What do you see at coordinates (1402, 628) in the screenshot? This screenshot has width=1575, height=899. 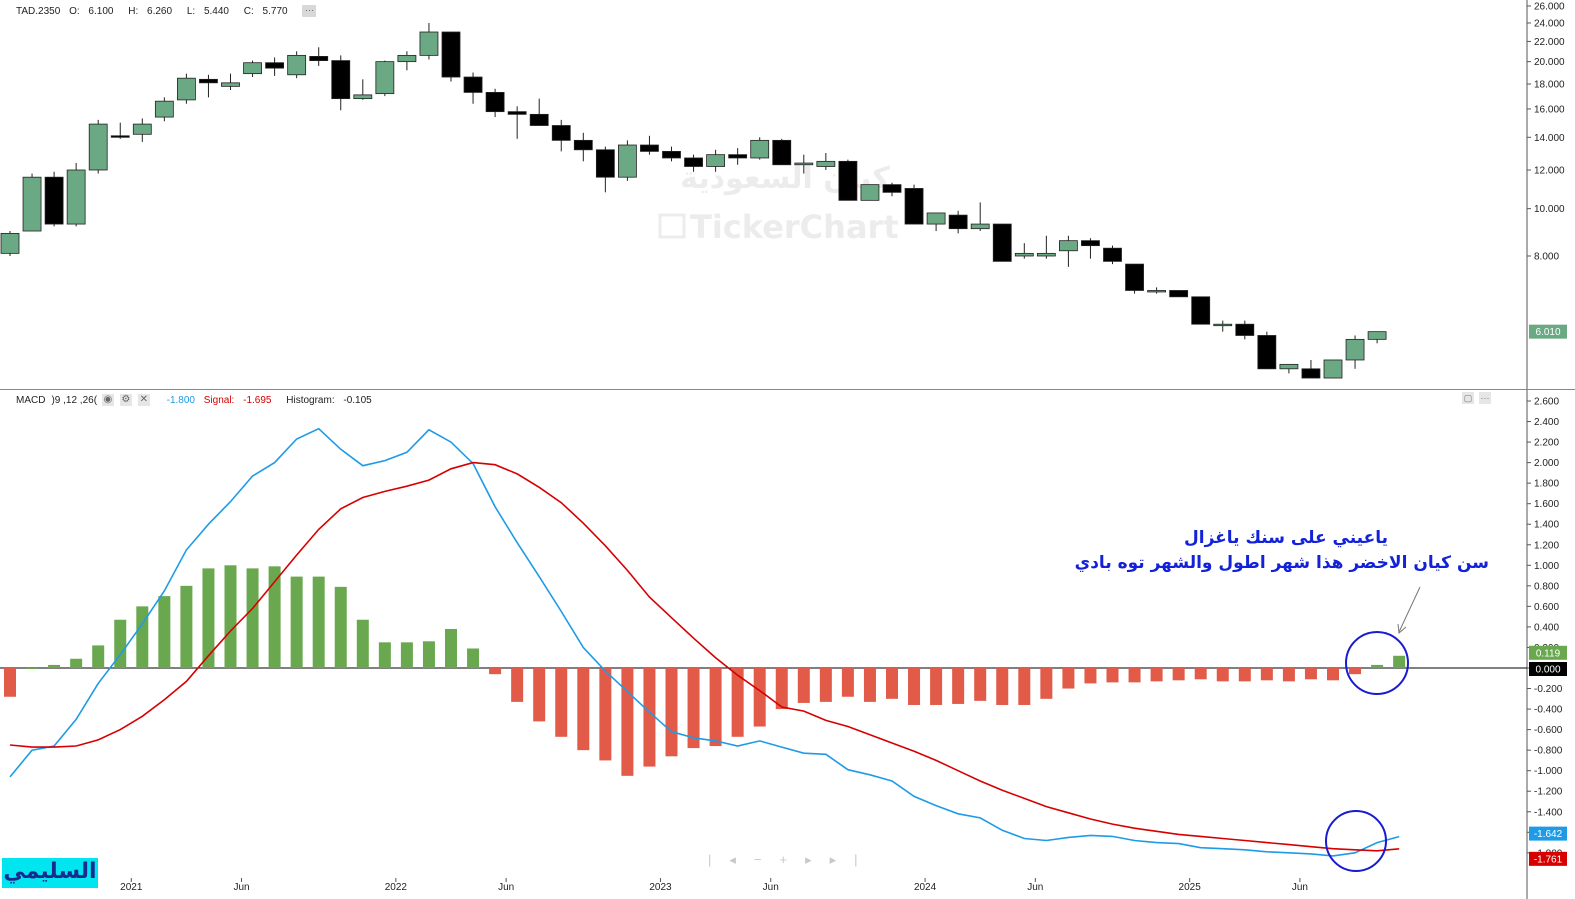 I see `annotation-arrowhead-icon` at bounding box center [1402, 628].